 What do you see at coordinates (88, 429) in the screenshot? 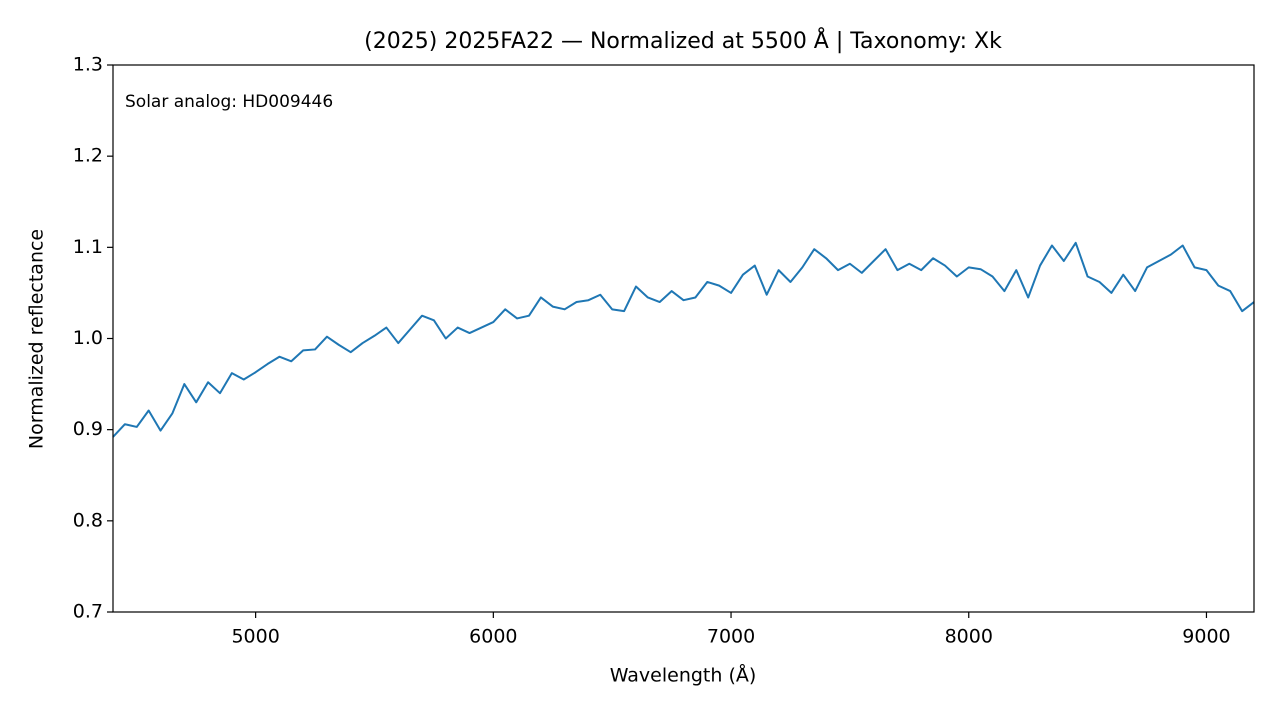
I see `y-tick-label: 0.9` at bounding box center [88, 429].